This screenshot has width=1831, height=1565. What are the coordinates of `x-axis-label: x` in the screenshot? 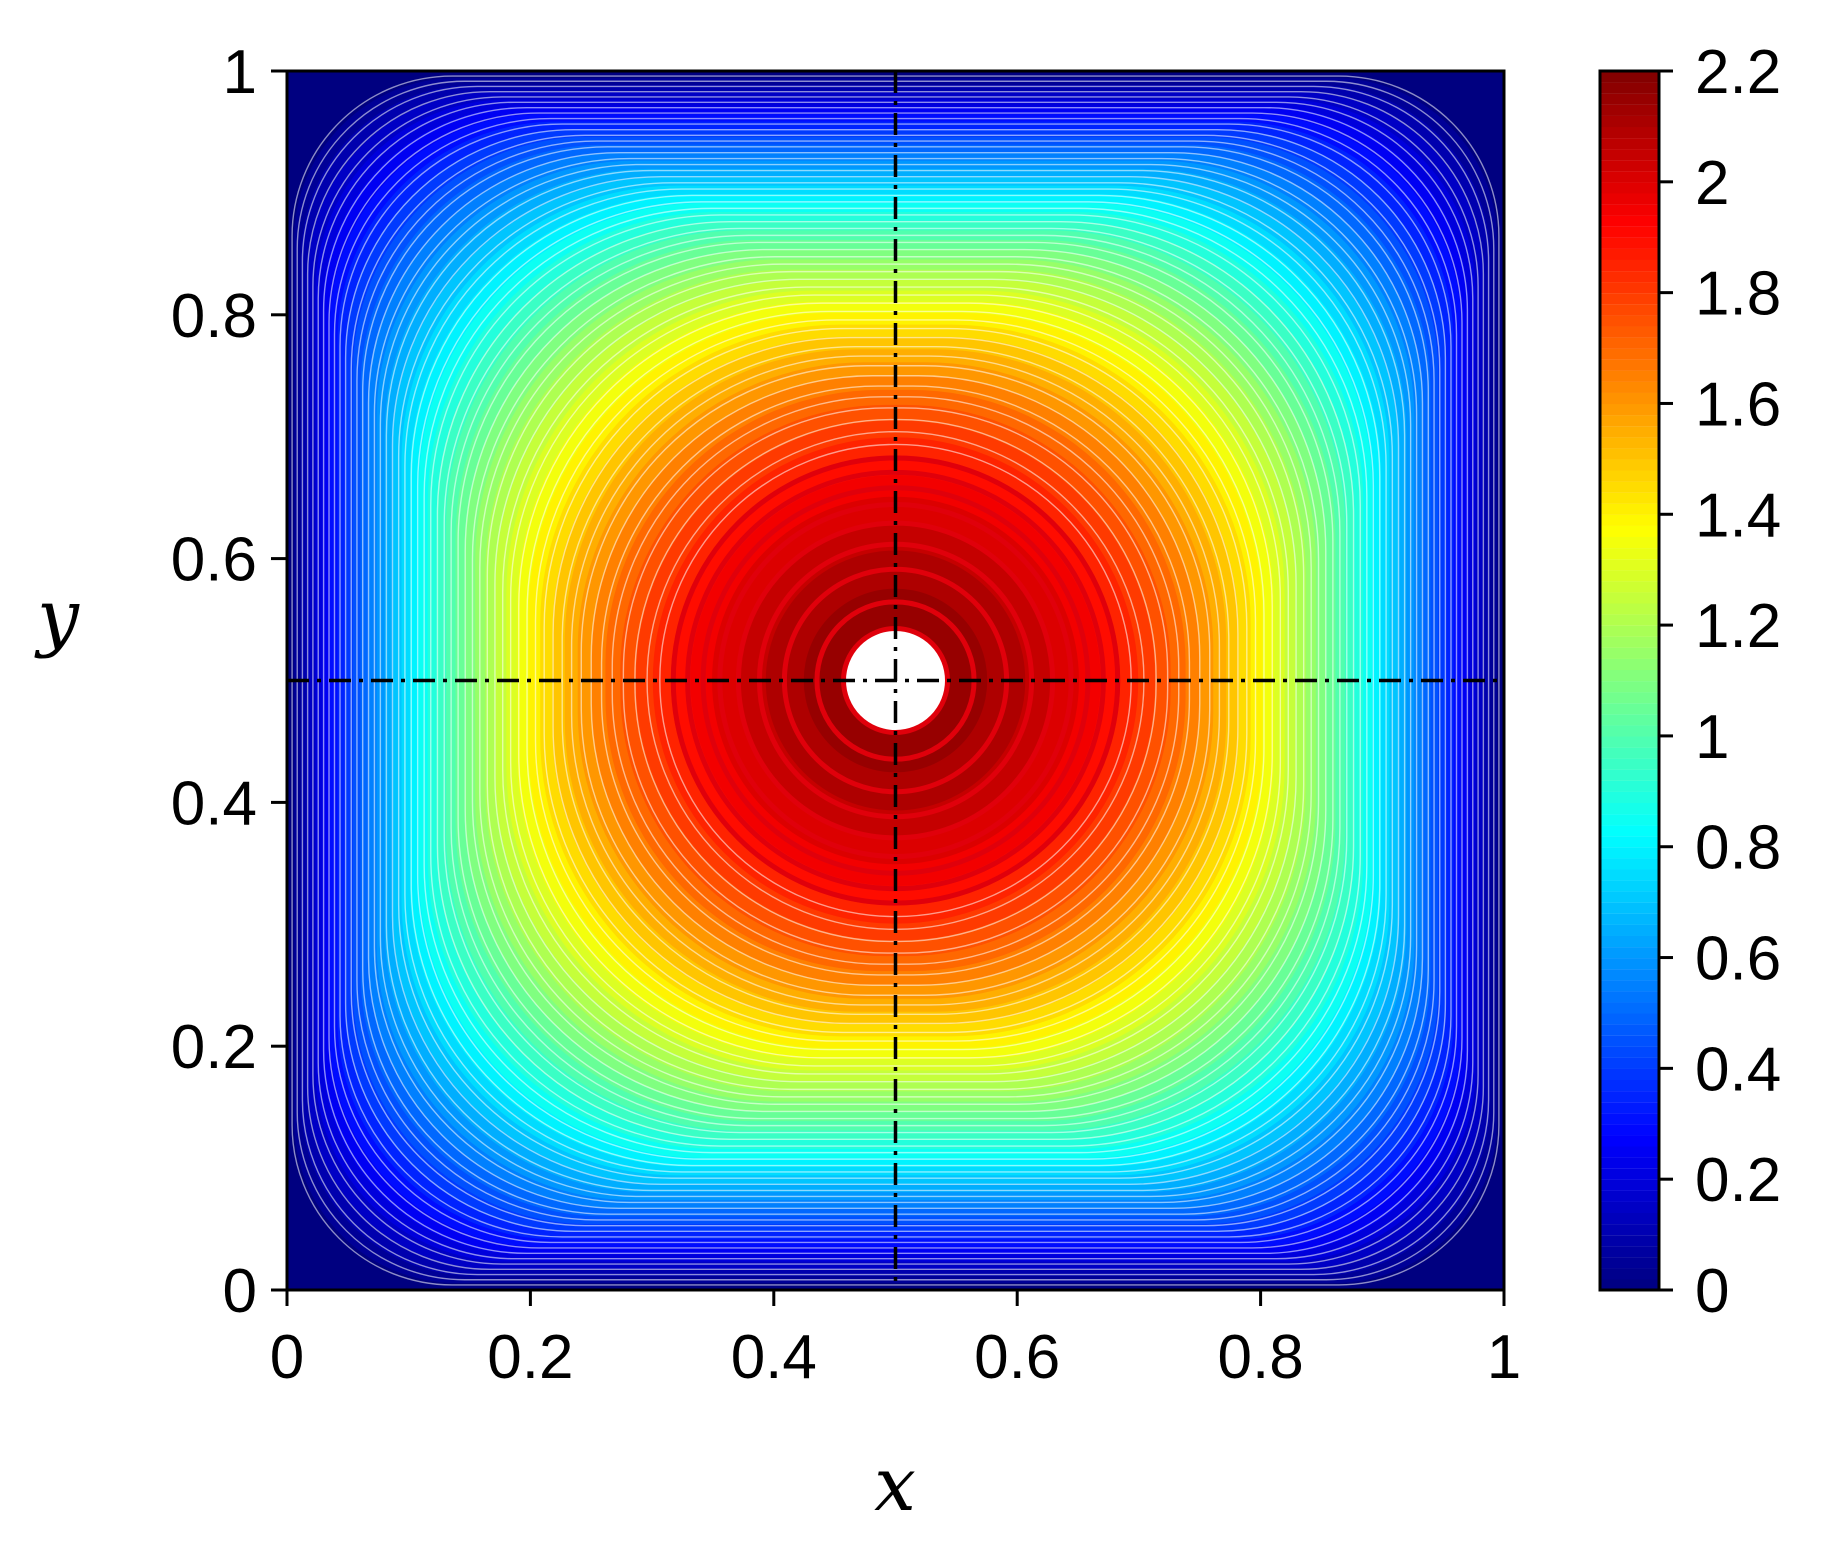 It's located at (895, 1485).